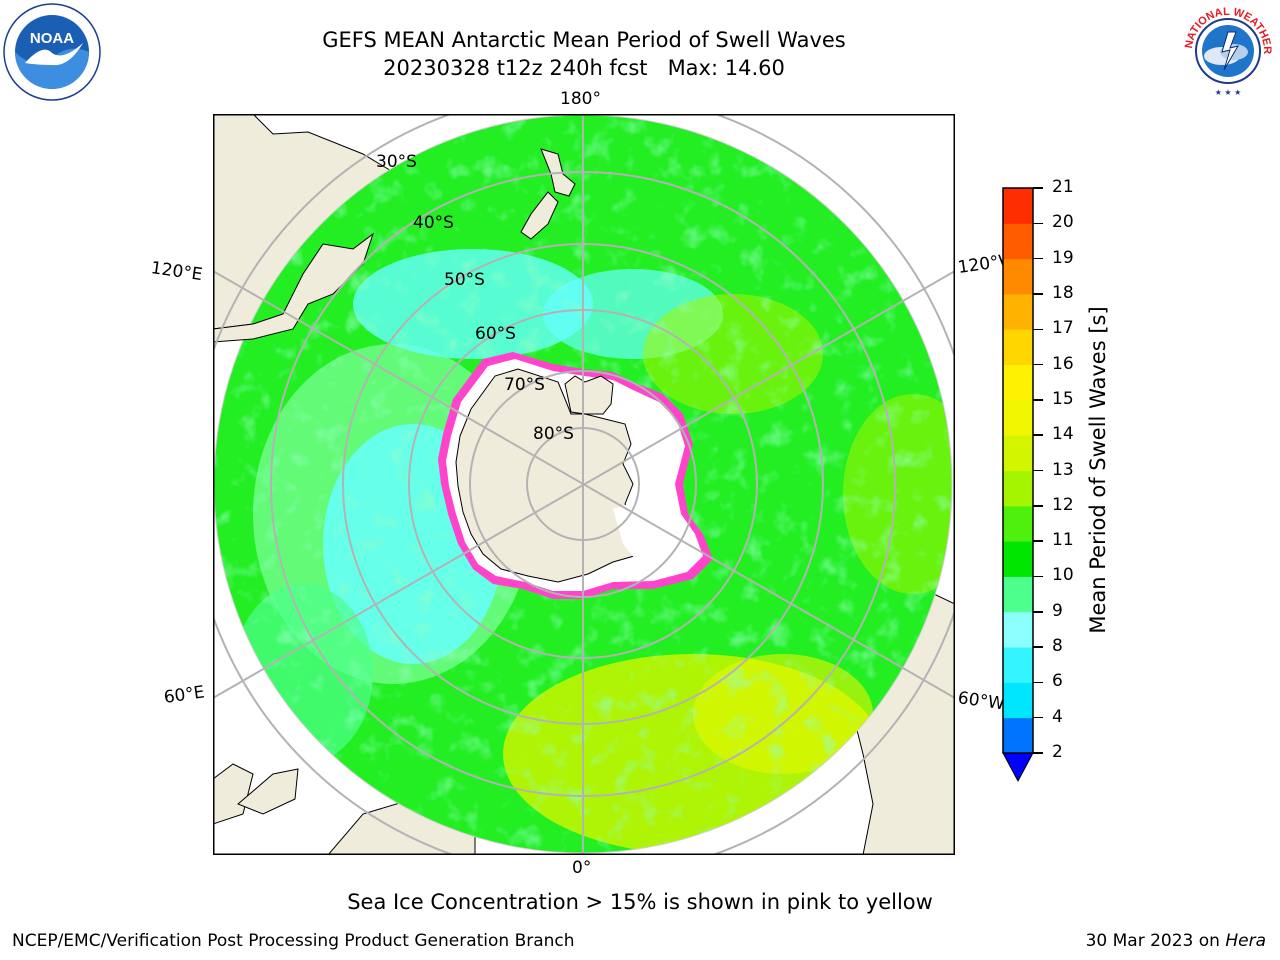 The height and width of the screenshot is (960, 1280). What do you see at coordinates (52, 38) in the screenshot?
I see `noaa-logo-text: NOAA` at bounding box center [52, 38].